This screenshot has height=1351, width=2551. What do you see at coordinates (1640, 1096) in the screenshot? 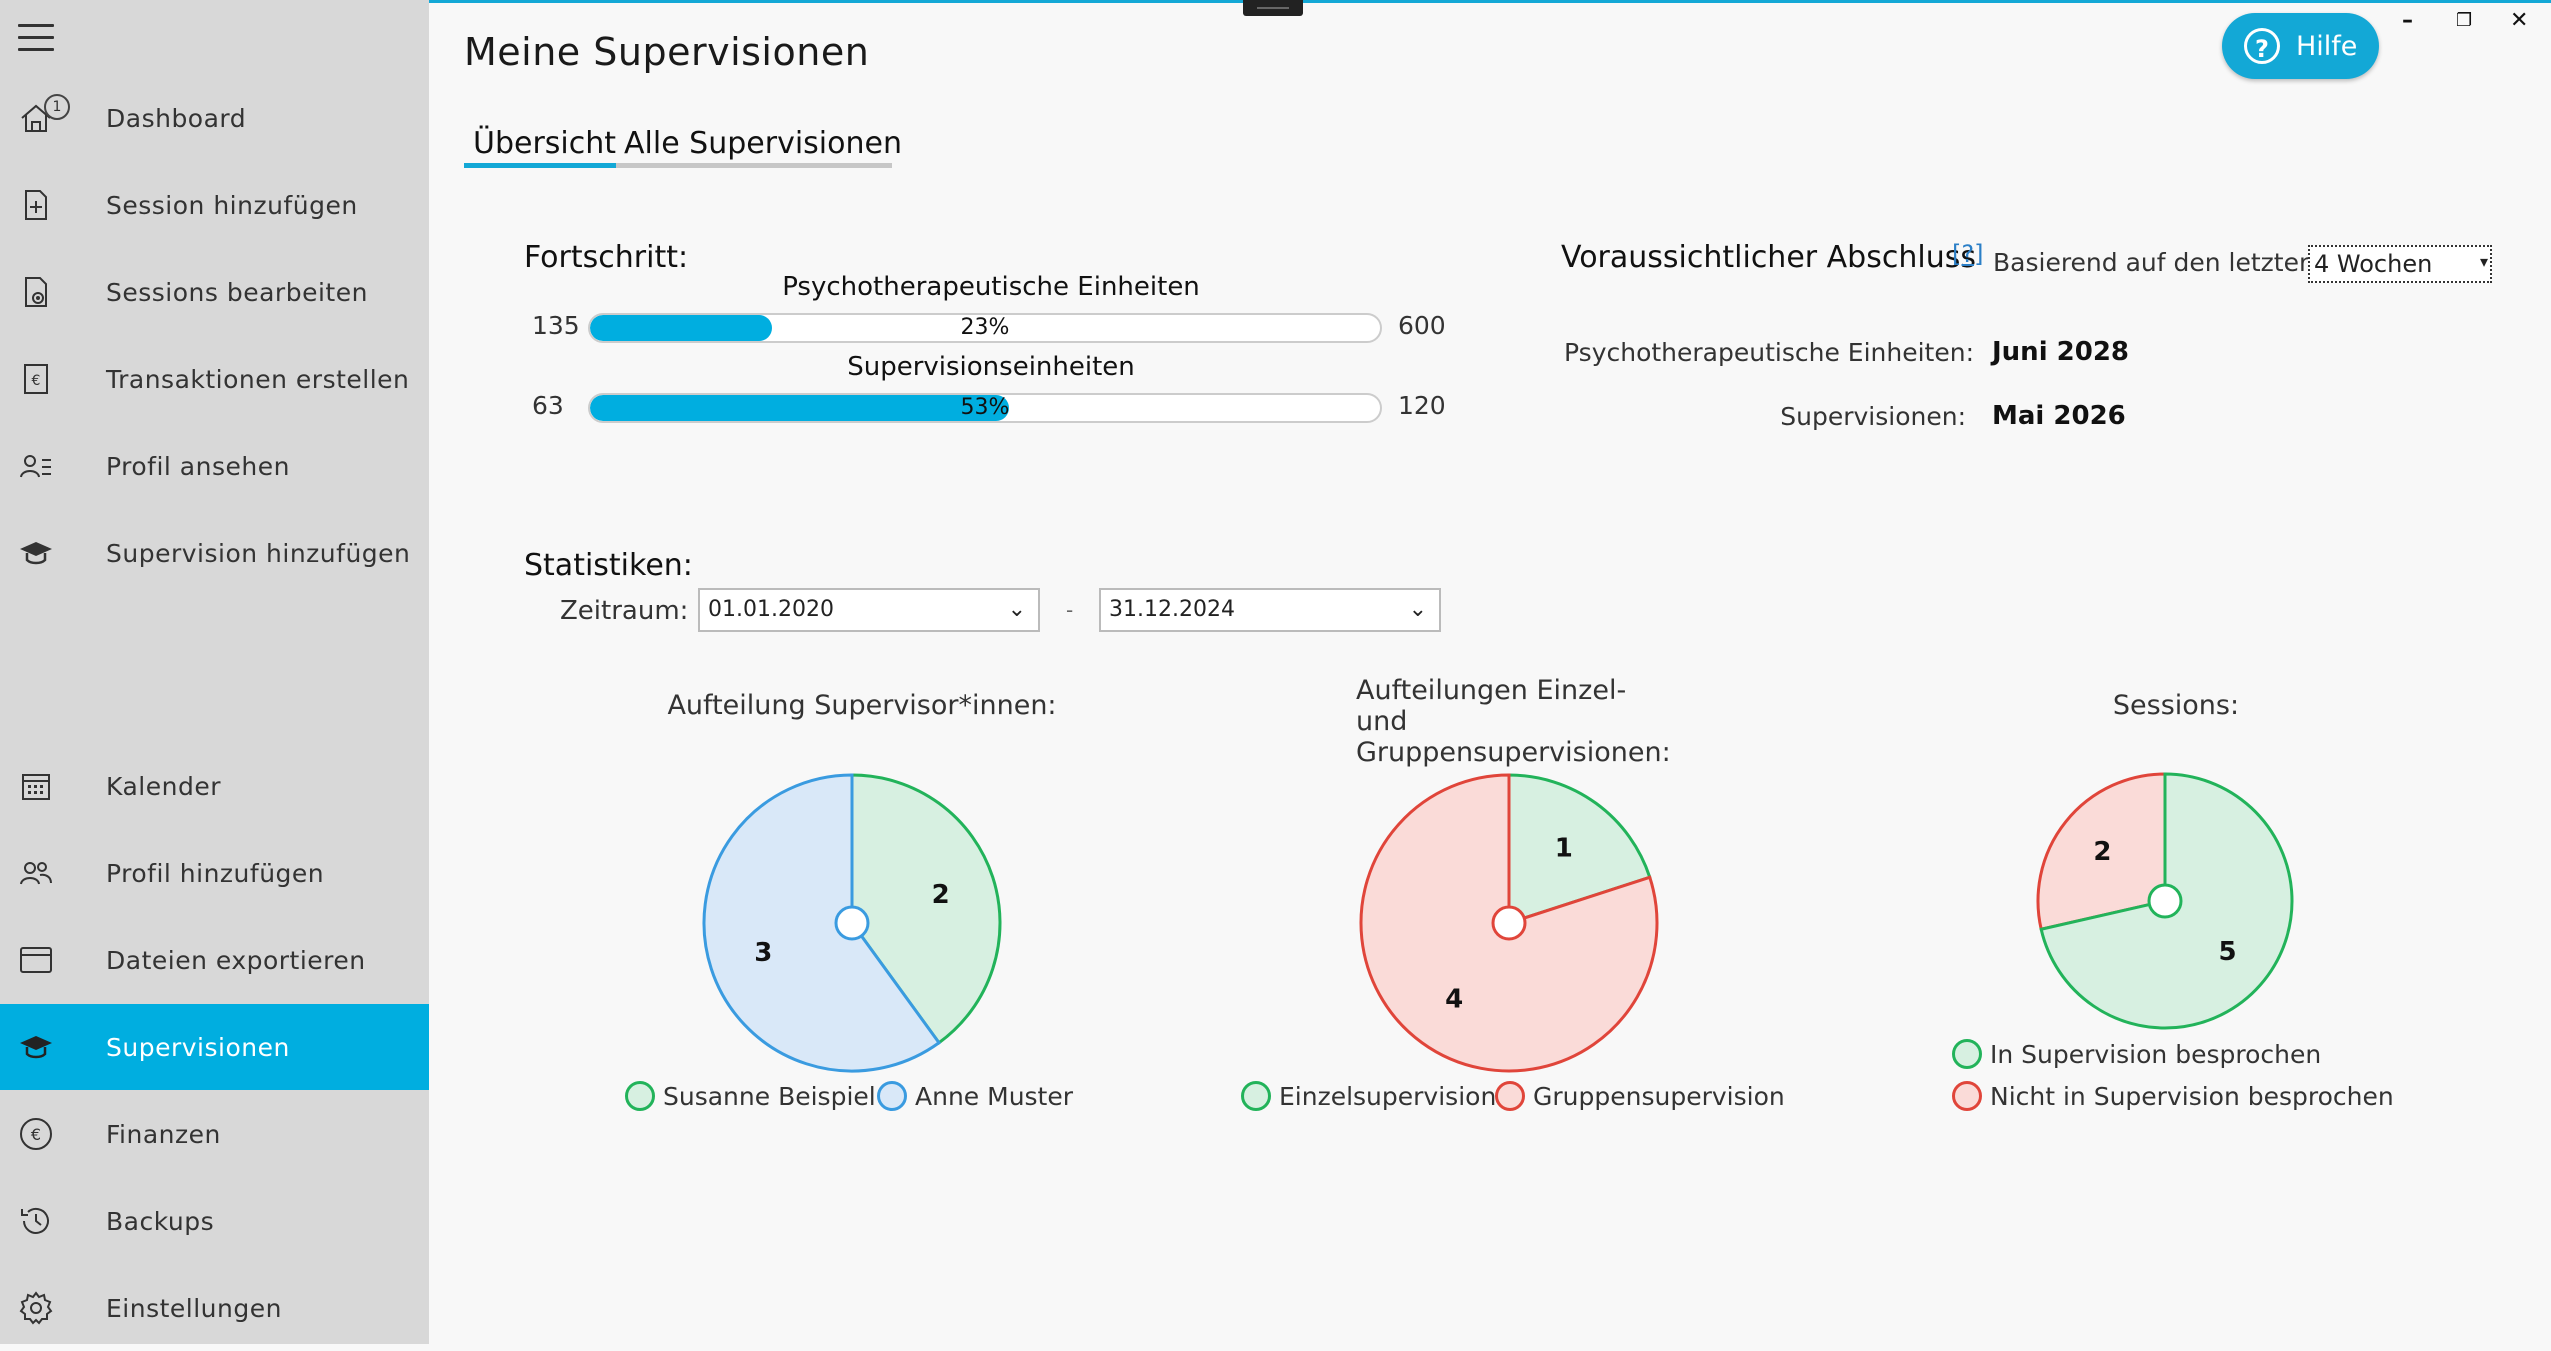
I see `legend-item: Gruppensupervision` at bounding box center [1640, 1096].